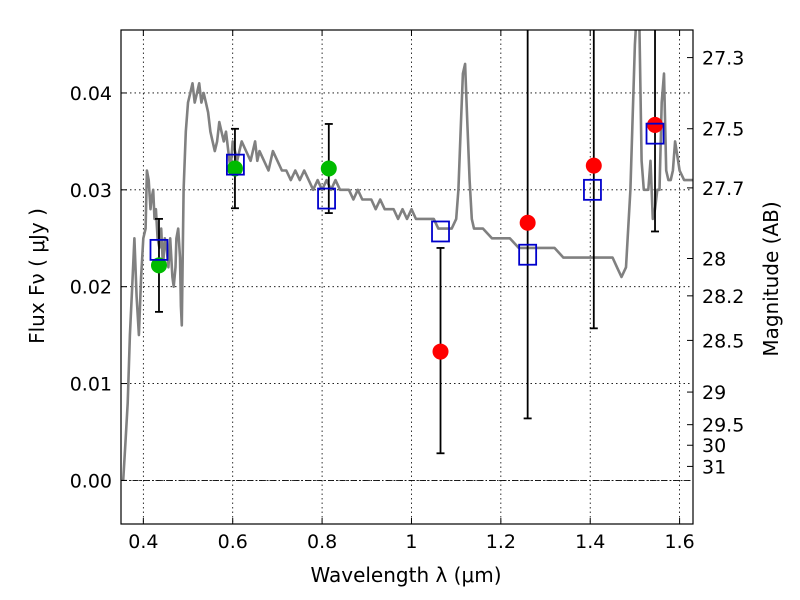  Describe the element at coordinates (714, 467) in the screenshot. I see `right-tick-label: 31` at that location.